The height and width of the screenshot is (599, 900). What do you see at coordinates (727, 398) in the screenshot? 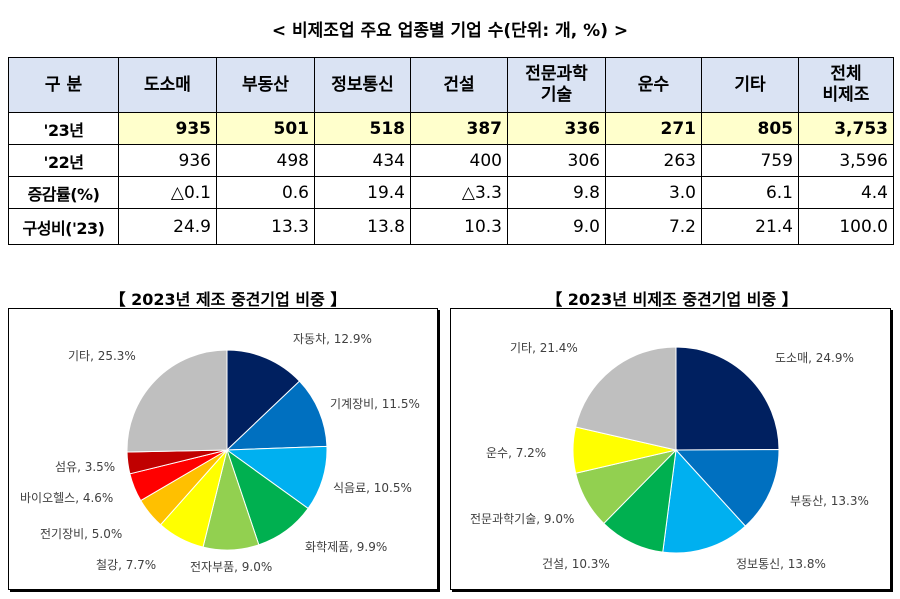
I see `pie-slice-도소매` at bounding box center [727, 398].